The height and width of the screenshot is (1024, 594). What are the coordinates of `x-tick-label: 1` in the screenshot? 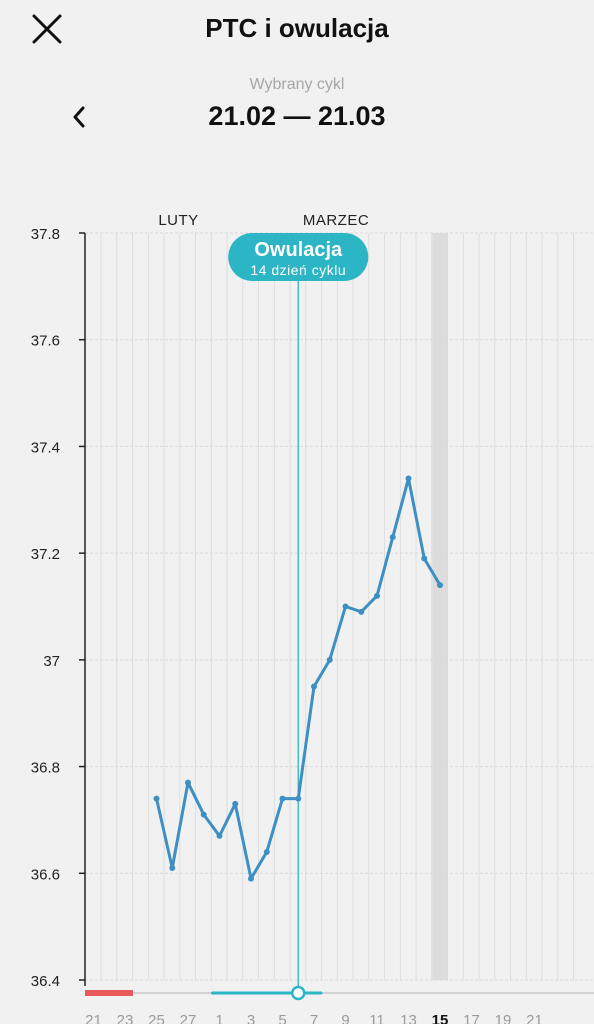 It's located at (219, 1018).